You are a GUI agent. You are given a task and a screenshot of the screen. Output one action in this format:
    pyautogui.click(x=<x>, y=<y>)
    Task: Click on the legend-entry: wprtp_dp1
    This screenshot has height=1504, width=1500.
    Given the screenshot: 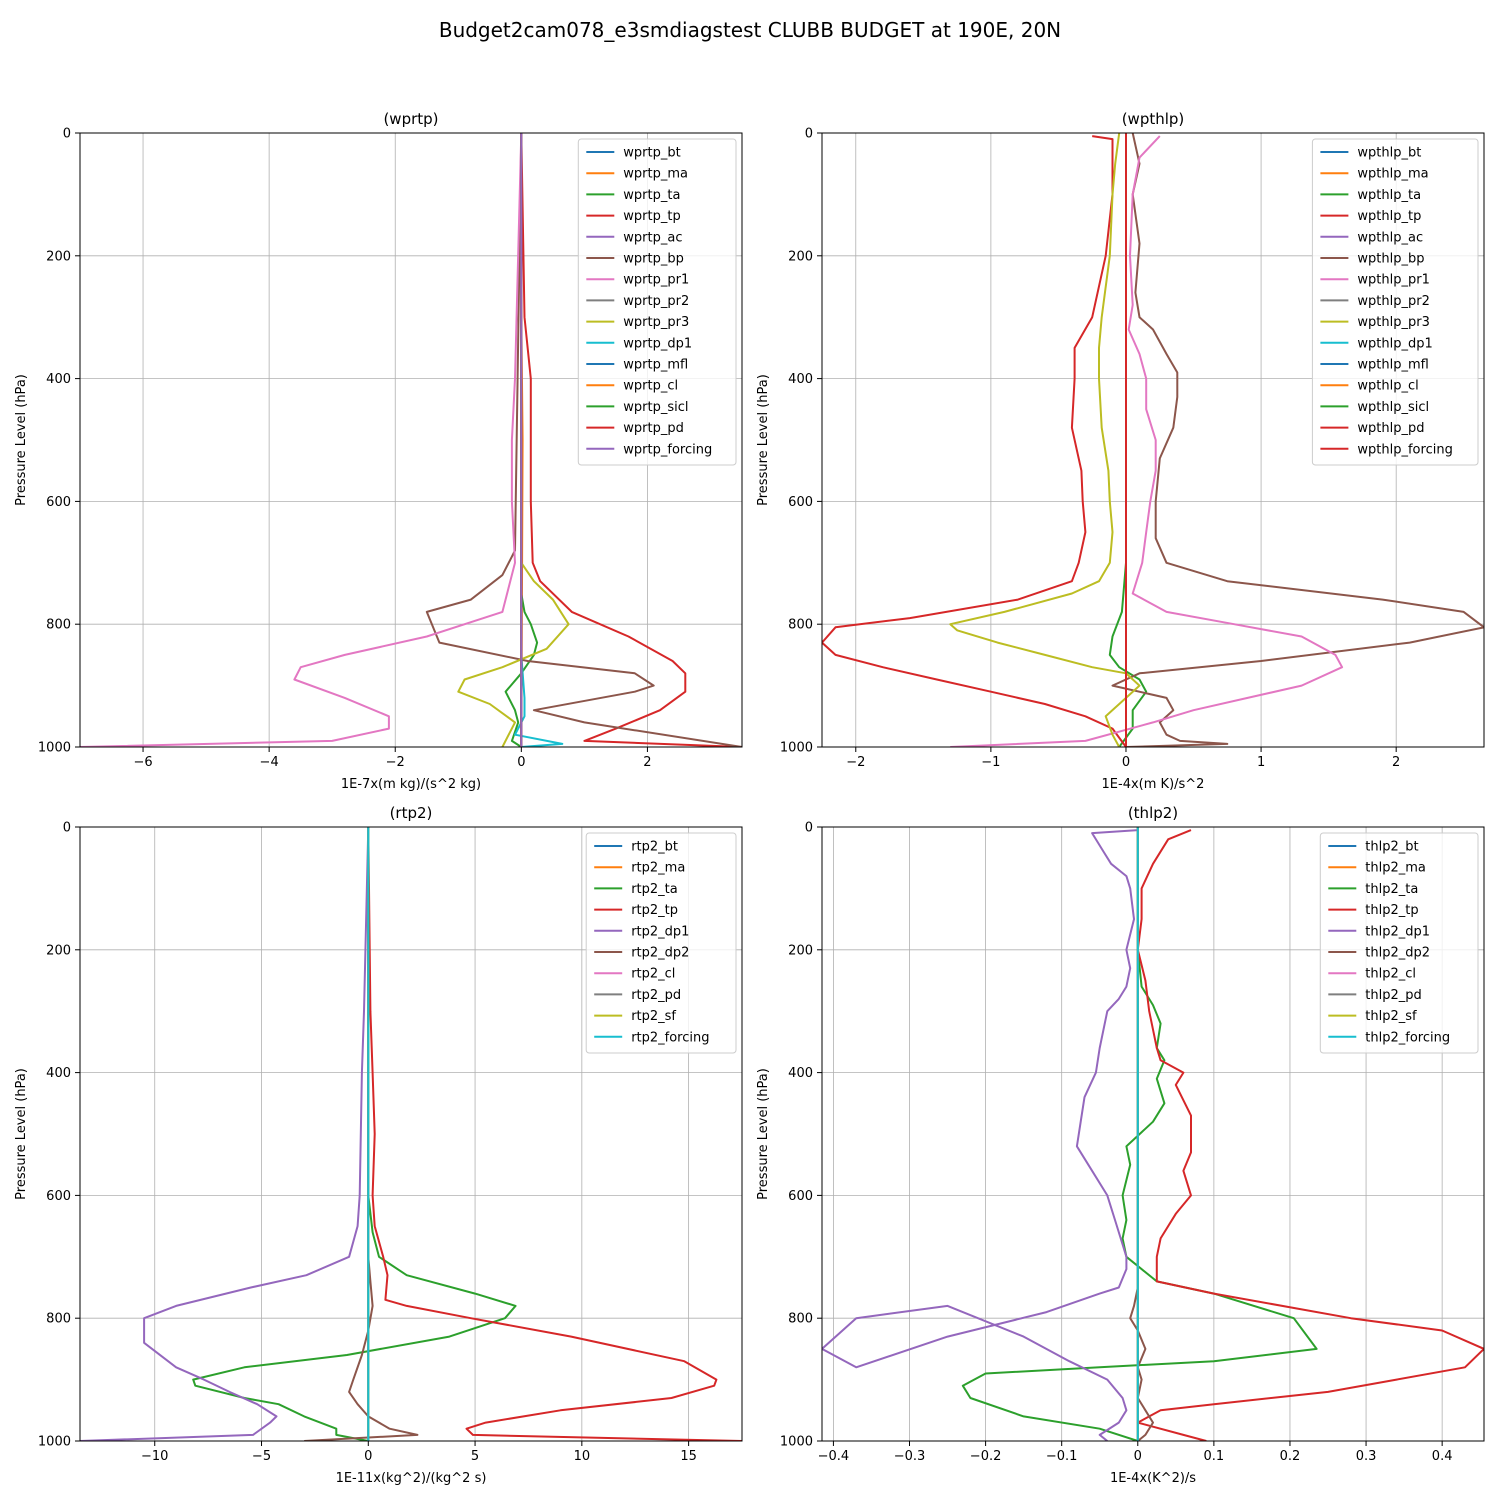 What is the action you would take?
    pyautogui.click(x=657, y=343)
    